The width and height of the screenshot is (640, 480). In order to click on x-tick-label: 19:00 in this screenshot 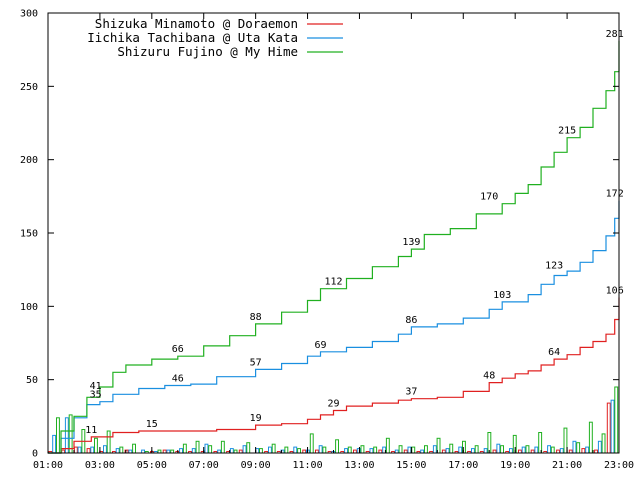, I will do `click(515, 465)`.